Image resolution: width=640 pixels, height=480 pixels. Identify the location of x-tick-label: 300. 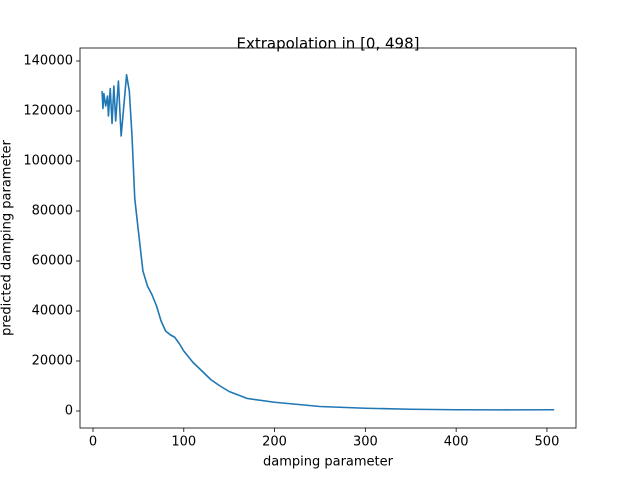
(365, 442).